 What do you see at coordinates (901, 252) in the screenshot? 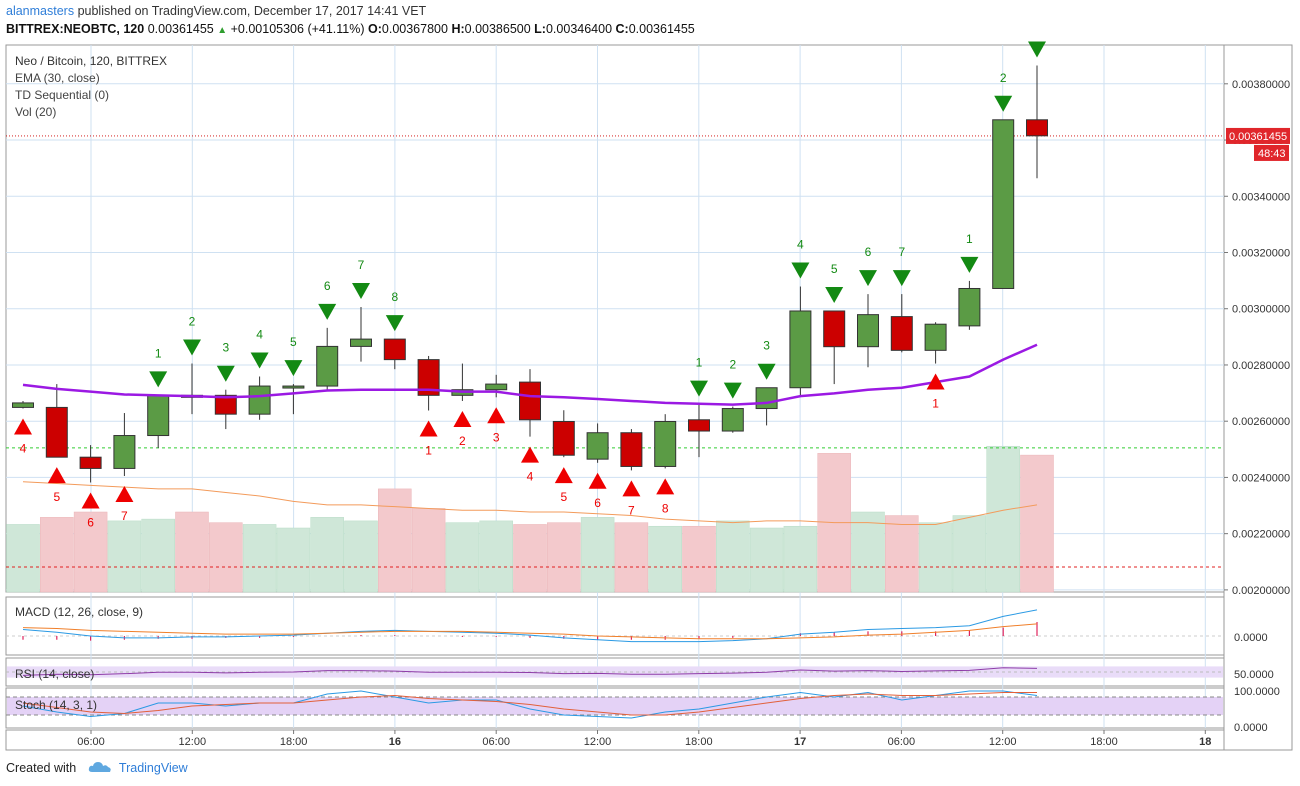
I see `td-sell-count: 7` at bounding box center [901, 252].